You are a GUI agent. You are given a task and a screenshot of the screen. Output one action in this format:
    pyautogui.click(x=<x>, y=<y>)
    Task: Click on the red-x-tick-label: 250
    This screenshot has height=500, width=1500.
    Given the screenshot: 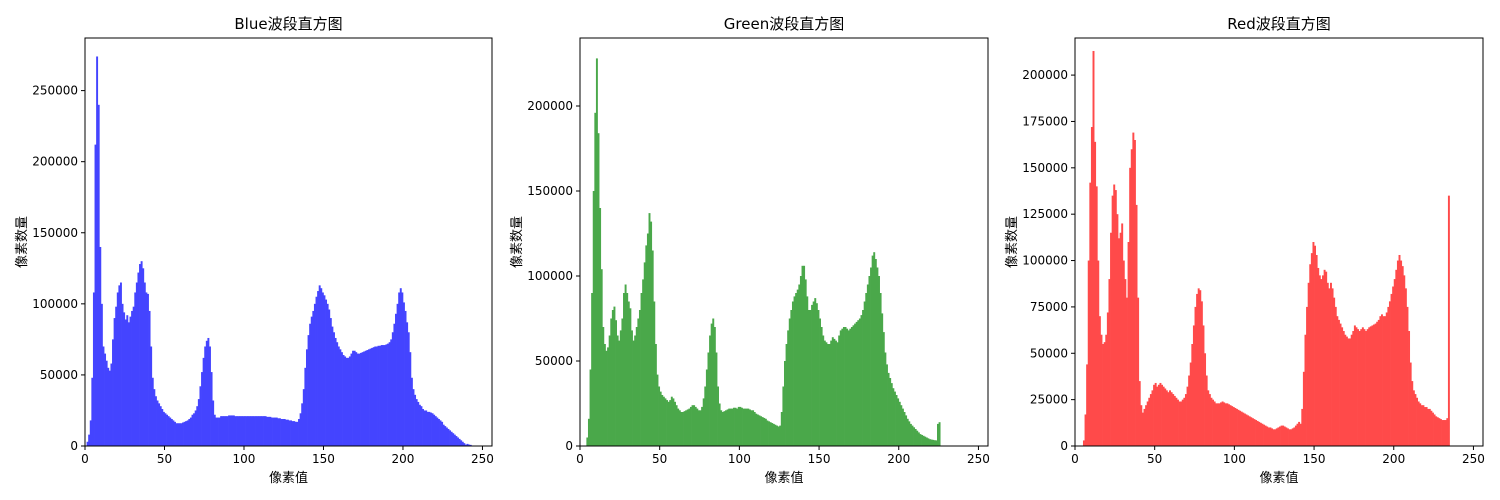 What is the action you would take?
    pyautogui.click(x=1473, y=459)
    